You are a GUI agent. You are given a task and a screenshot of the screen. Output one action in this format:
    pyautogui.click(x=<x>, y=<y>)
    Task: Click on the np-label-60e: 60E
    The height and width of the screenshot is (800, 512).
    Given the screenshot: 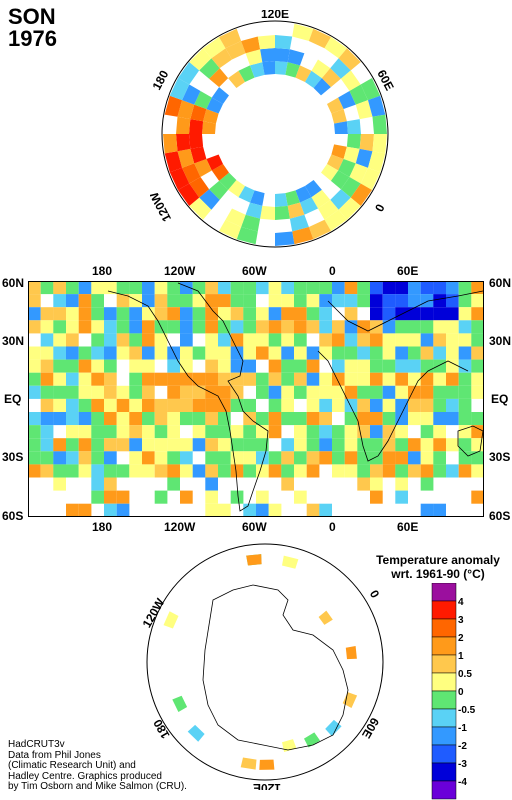 What is the action you would take?
    pyautogui.click(x=385, y=79)
    